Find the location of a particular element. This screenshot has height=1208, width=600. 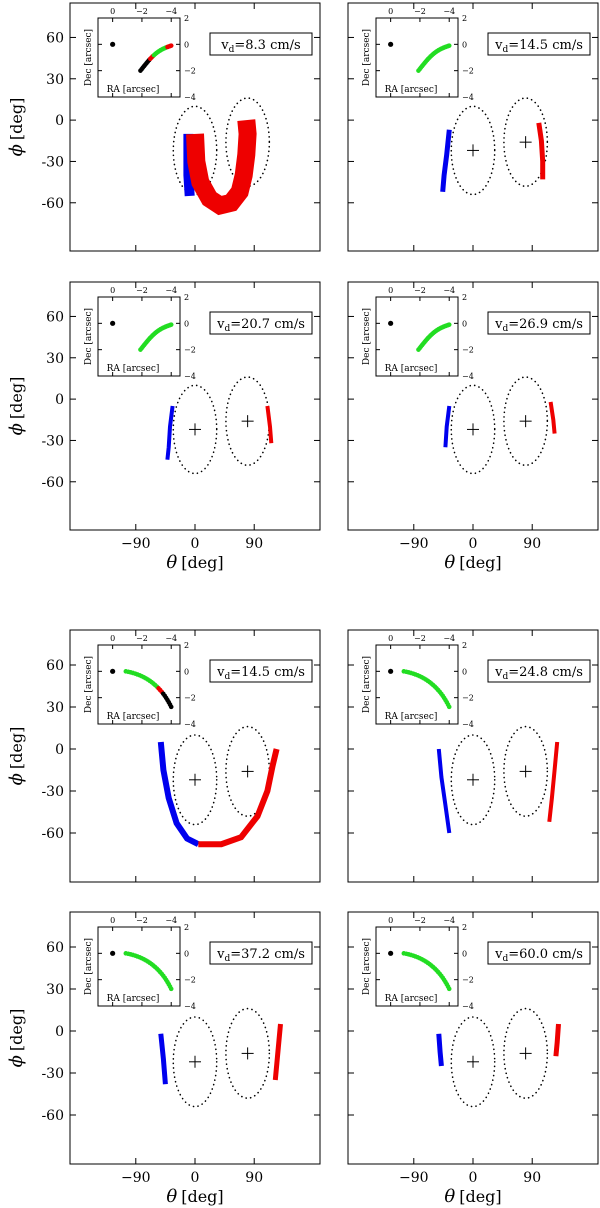

x-tick-label: 90 is located at coordinates (254, 1178).